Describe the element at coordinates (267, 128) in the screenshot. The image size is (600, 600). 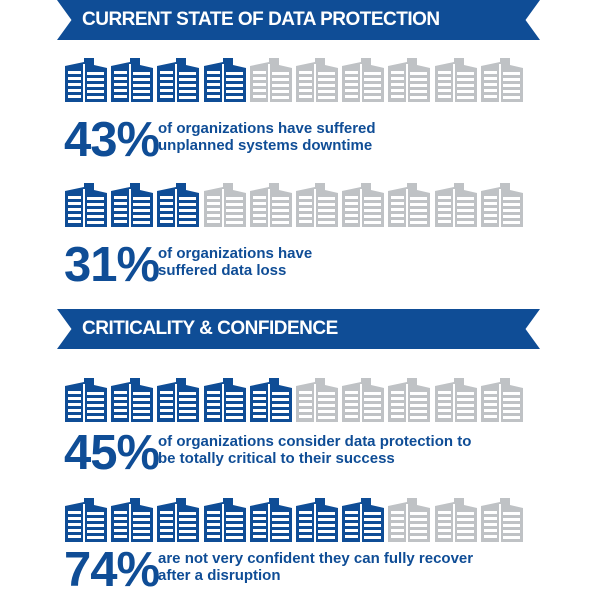
I see `stat-description-line: of organizations have suffered` at that location.